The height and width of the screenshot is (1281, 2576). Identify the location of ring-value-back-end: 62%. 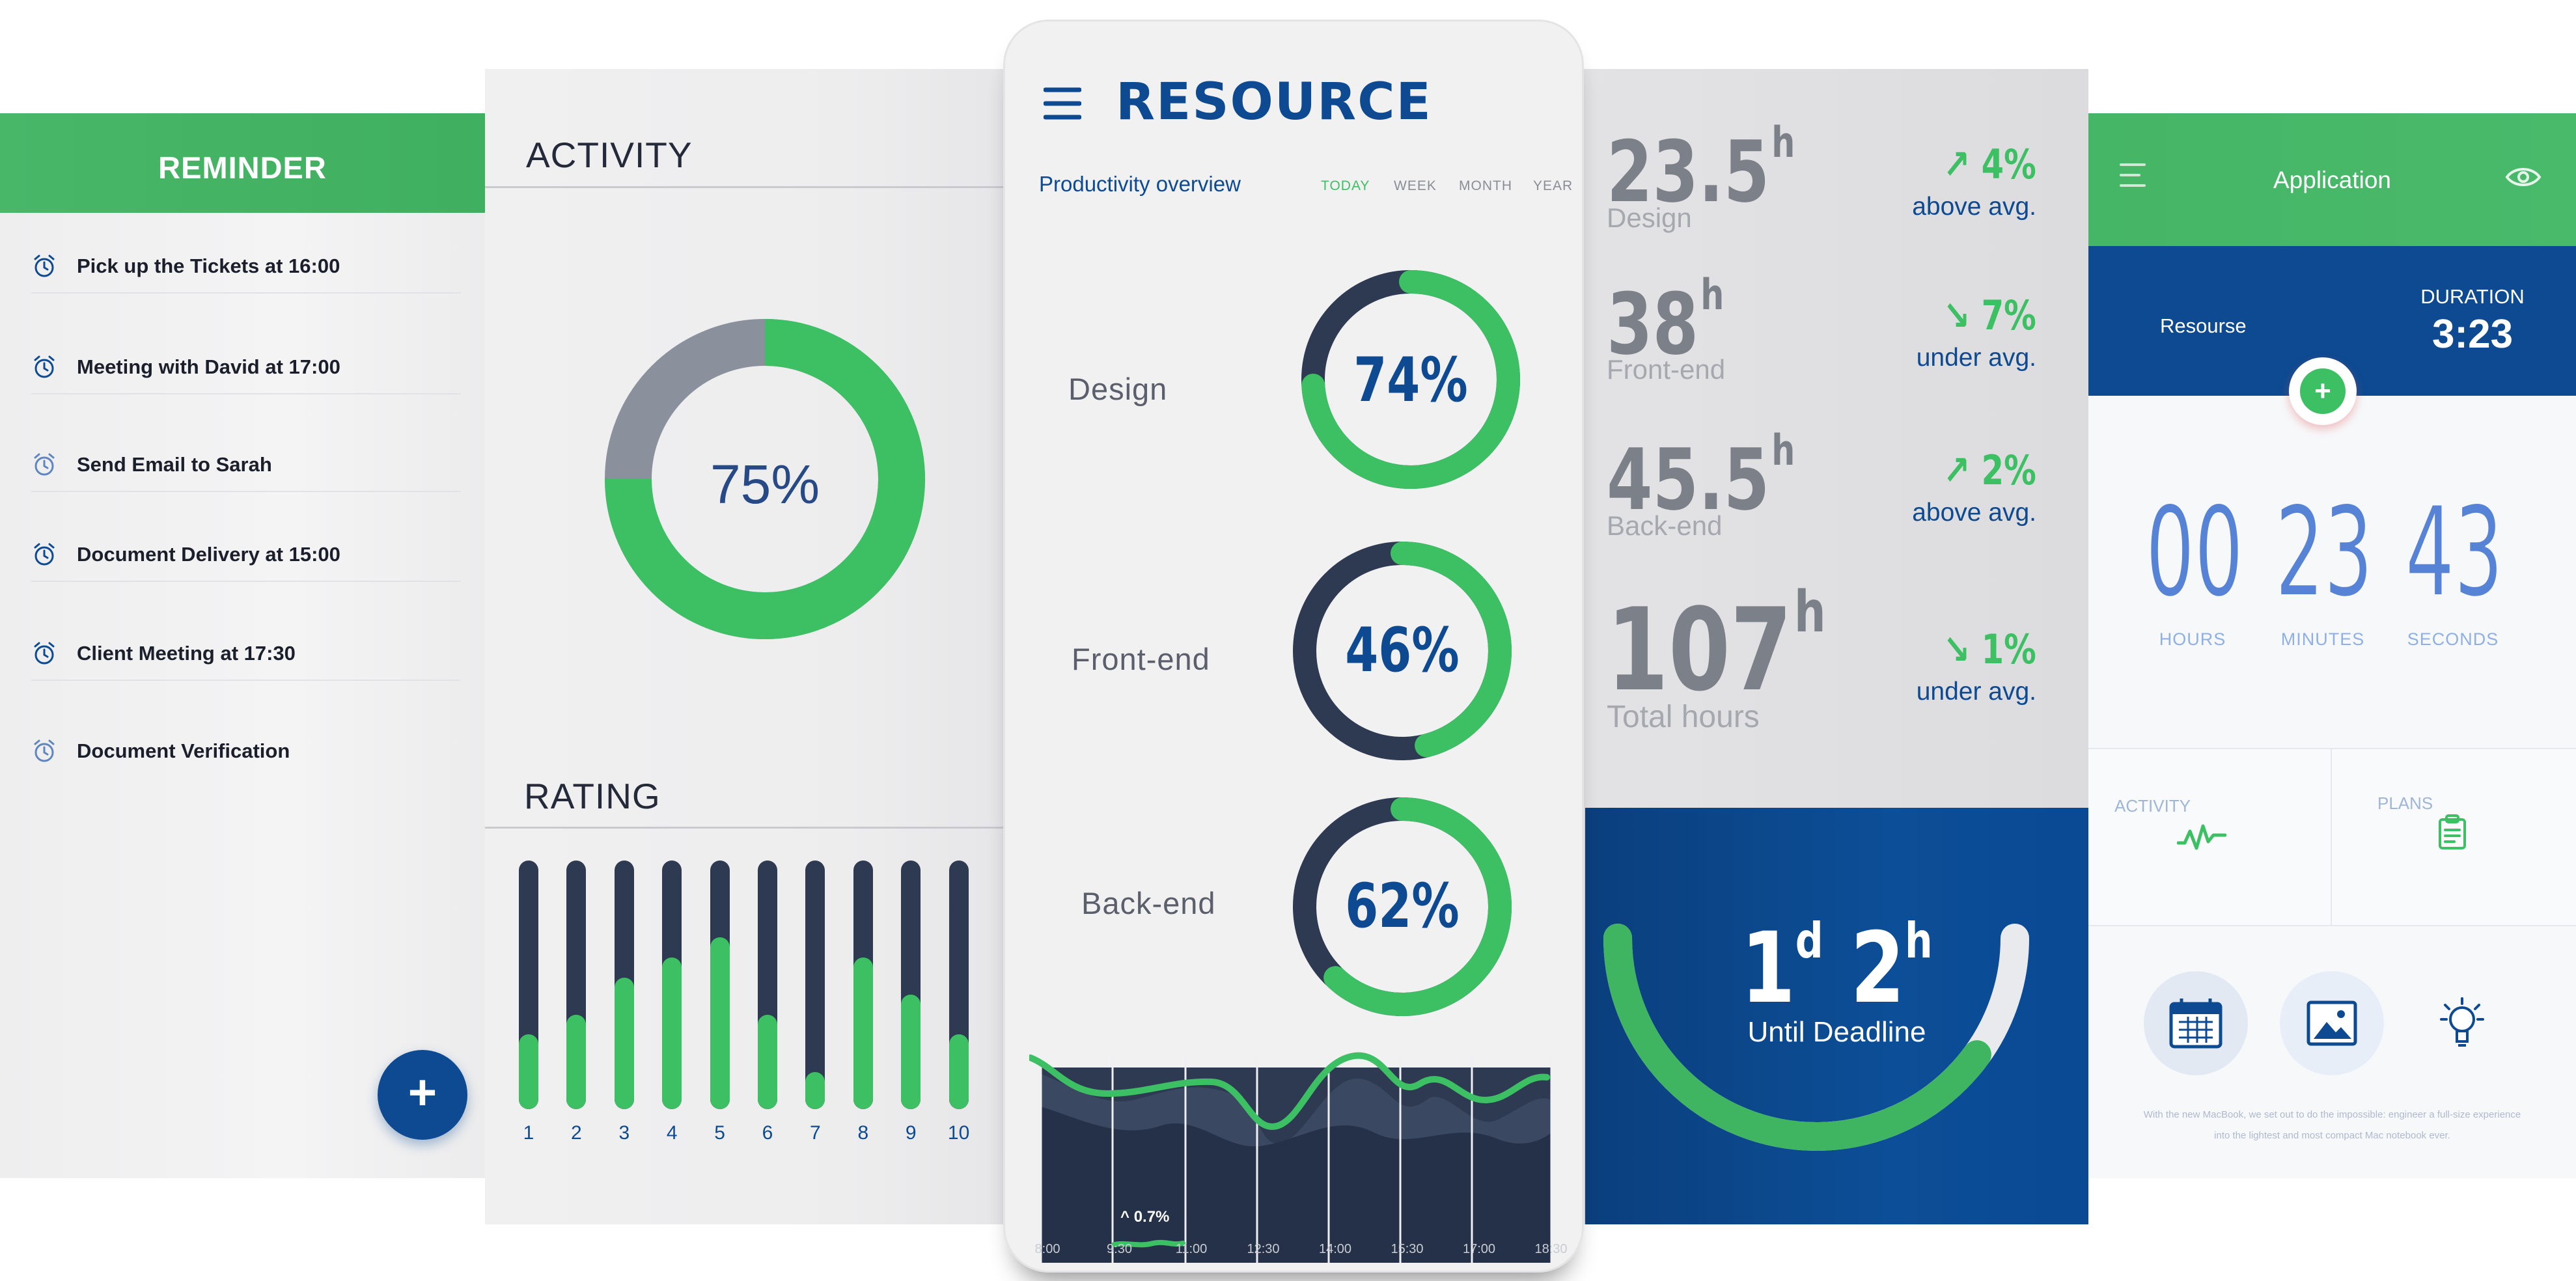
(1402, 906).